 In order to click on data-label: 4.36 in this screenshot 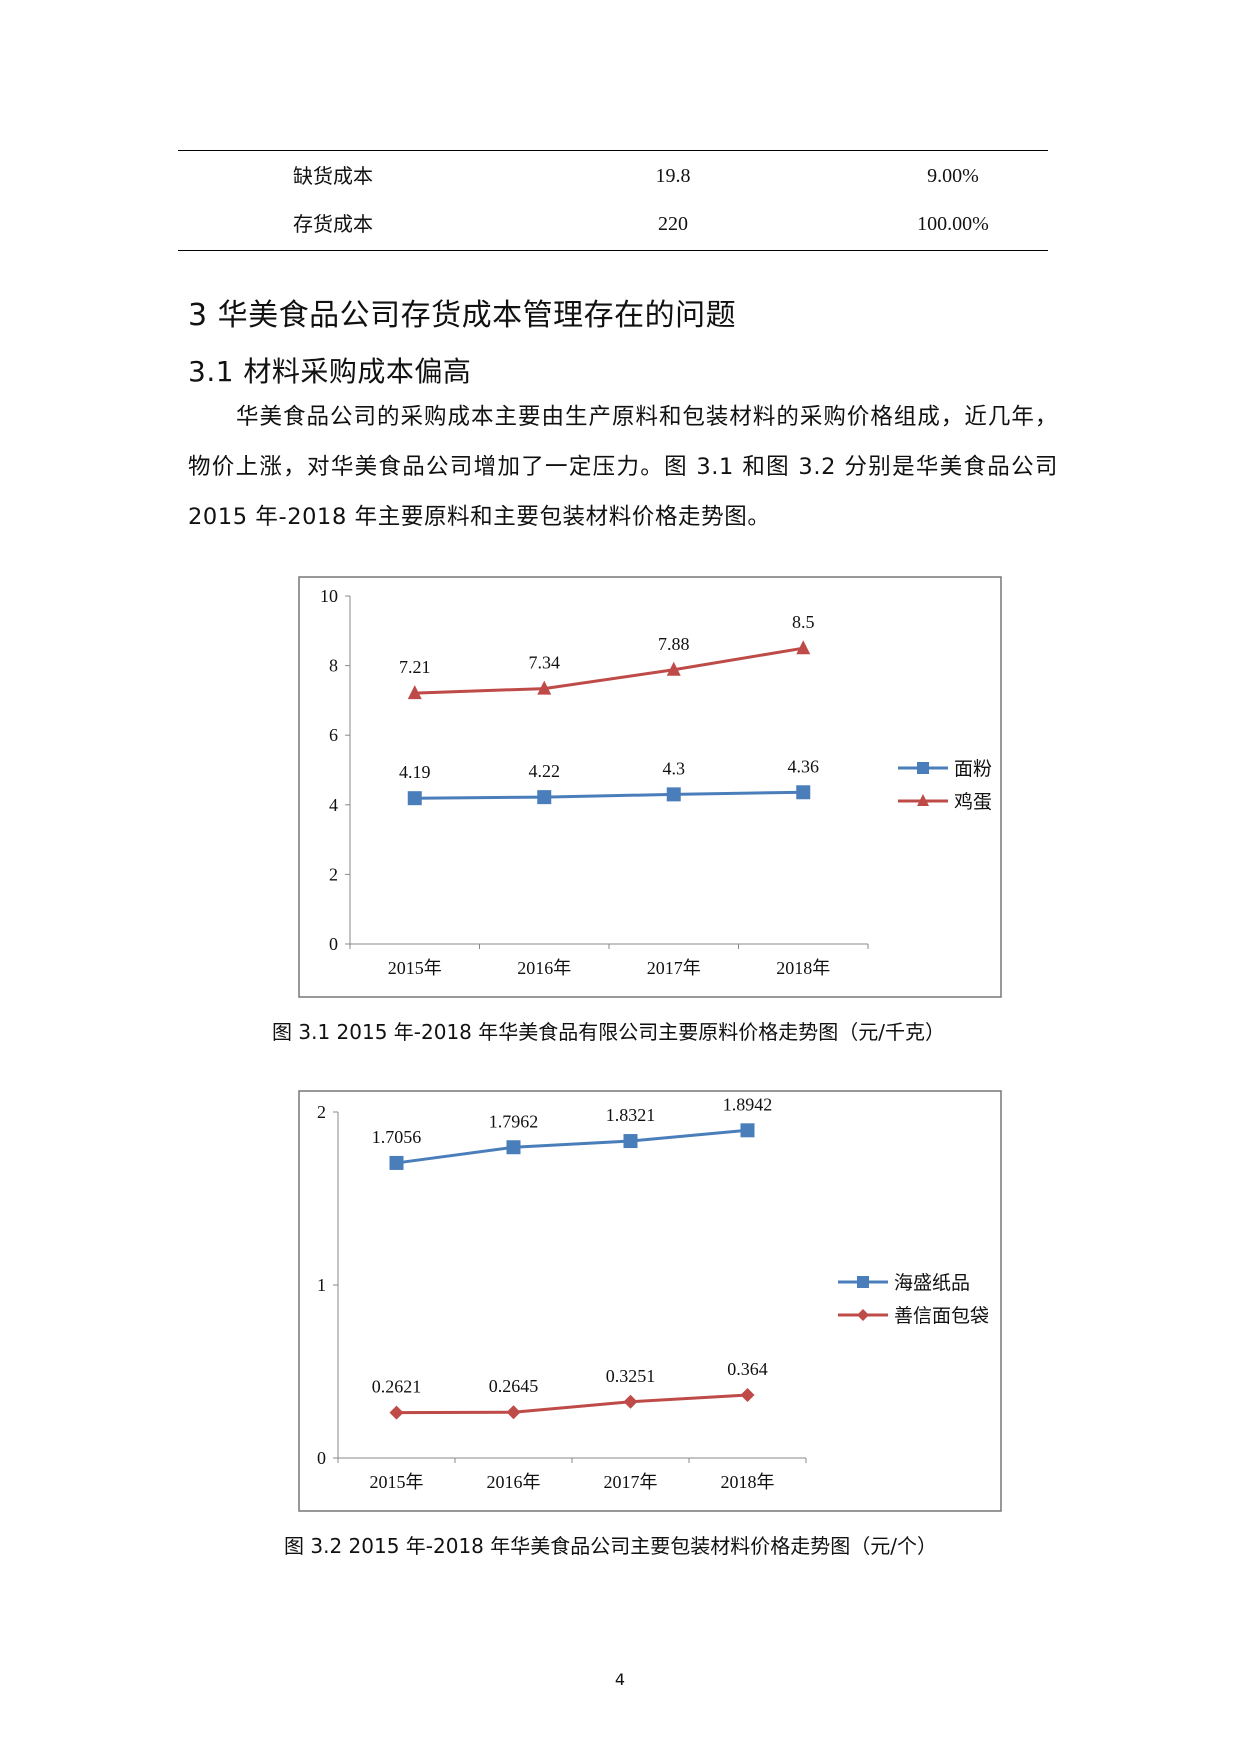, I will do `click(804, 766)`.